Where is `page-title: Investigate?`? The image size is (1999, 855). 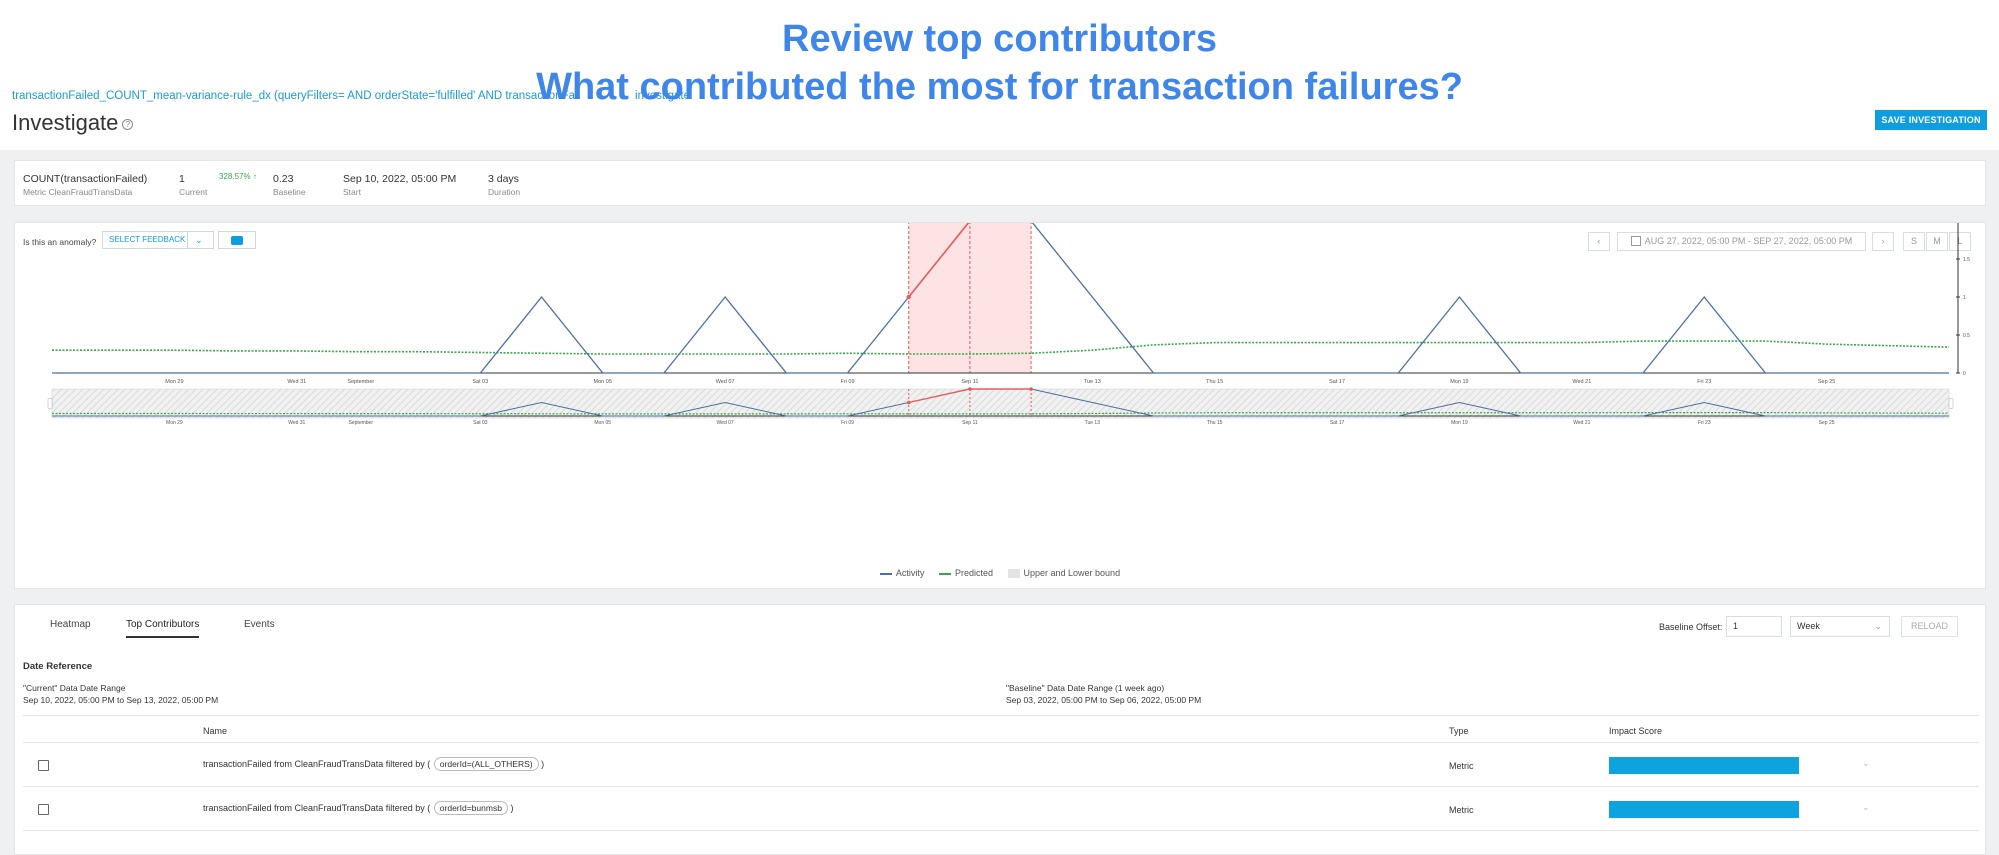 page-title: Investigate? is located at coordinates (73, 123).